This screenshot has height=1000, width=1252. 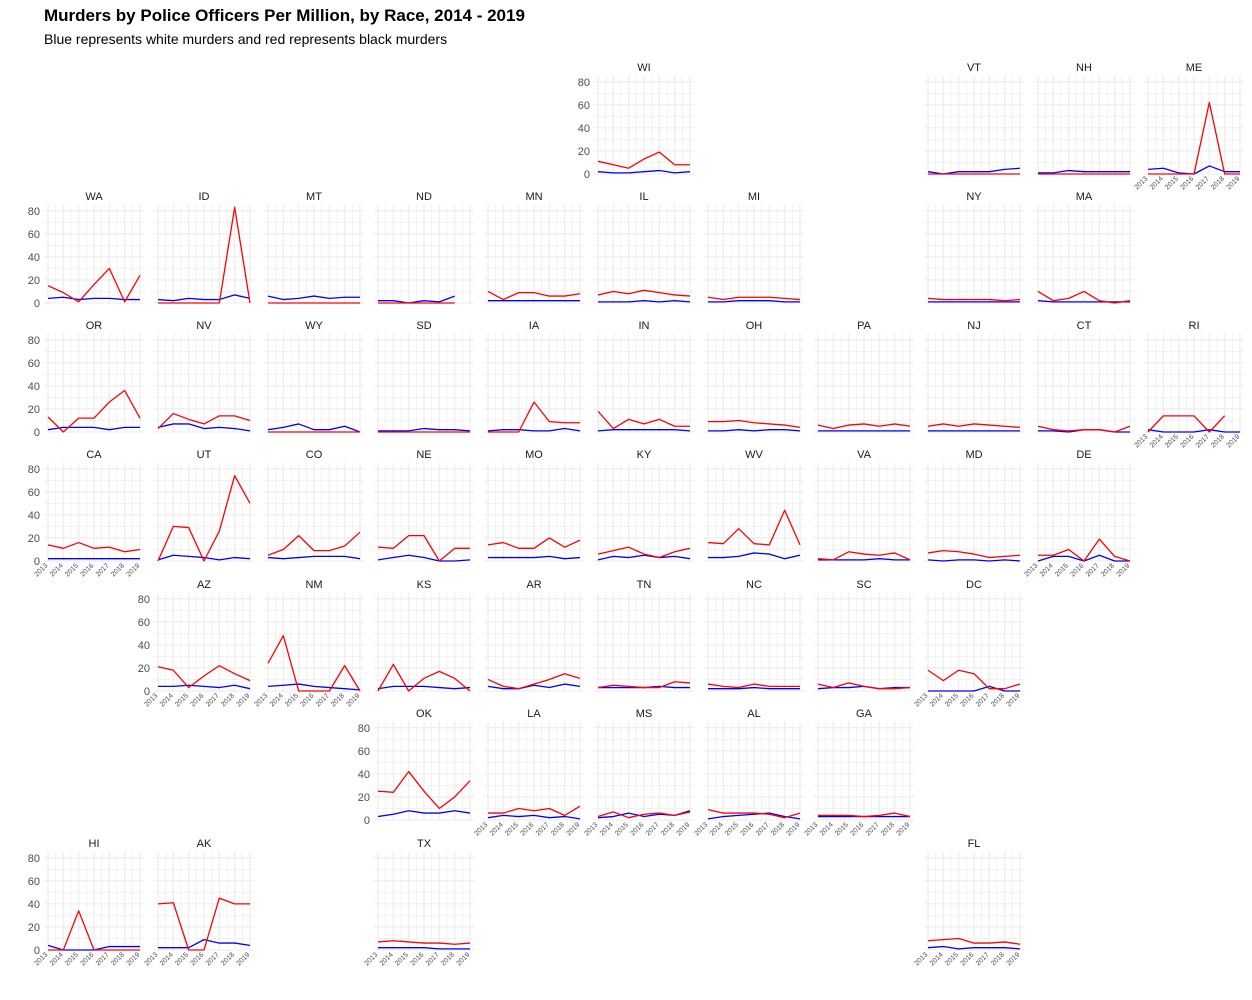 What do you see at coordinates (748, 772) in the screenshot?
I see `panel-al: AL 2013 2014 2015 2016 2017 2018 2019` at bounding box center [748, 772].